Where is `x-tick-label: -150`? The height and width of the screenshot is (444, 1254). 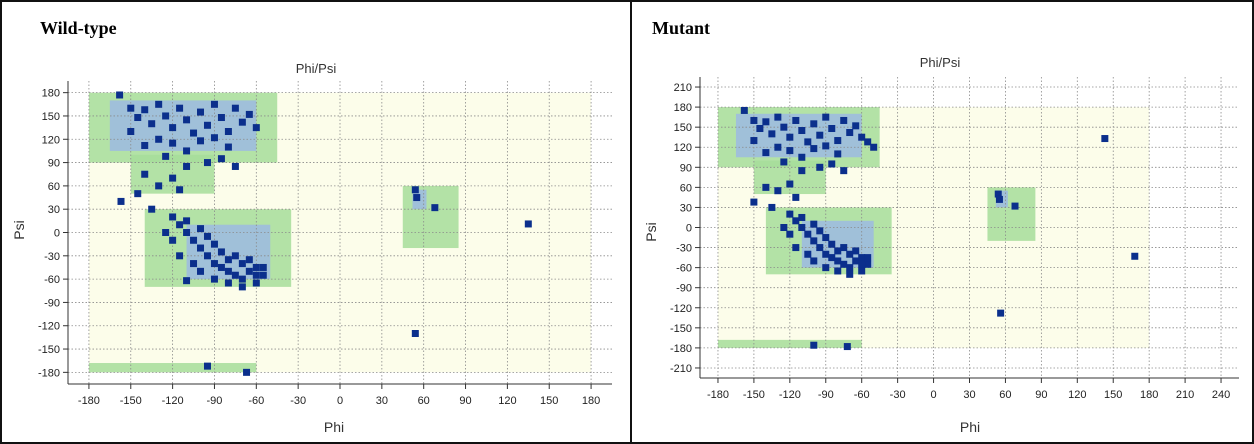 x-tick-label: -150 is located at coordinates (131, 401).